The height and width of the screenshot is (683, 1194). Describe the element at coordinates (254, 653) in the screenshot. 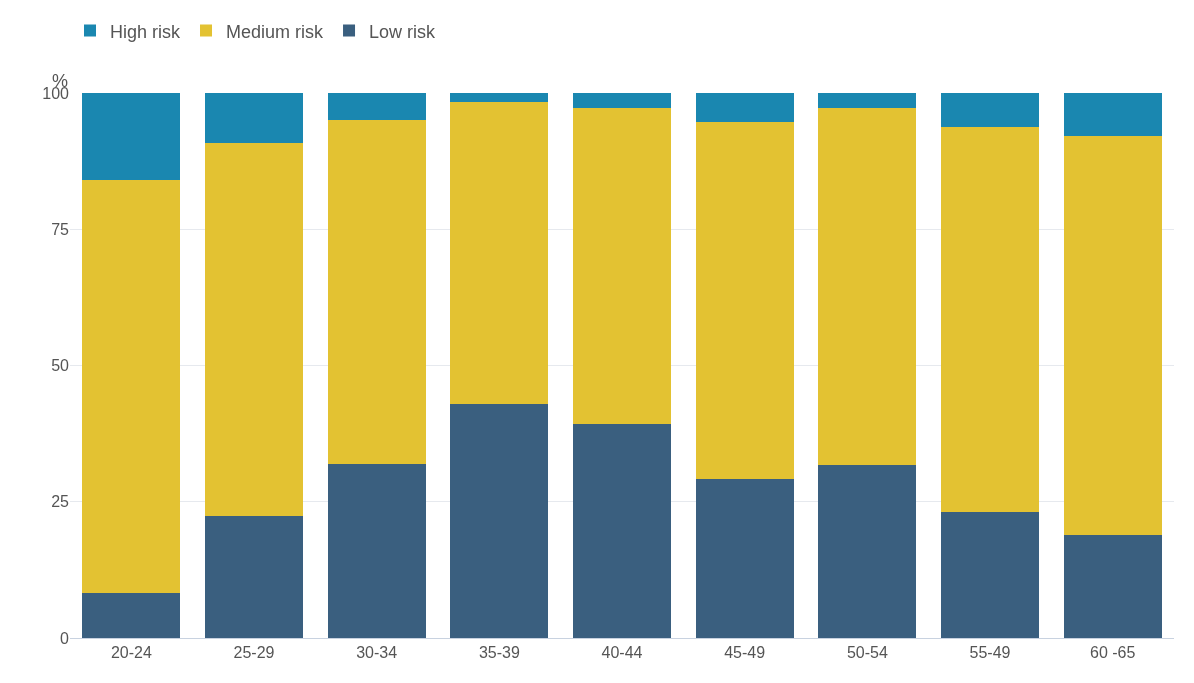

I see `x-tick-label: 25-29` at that location.